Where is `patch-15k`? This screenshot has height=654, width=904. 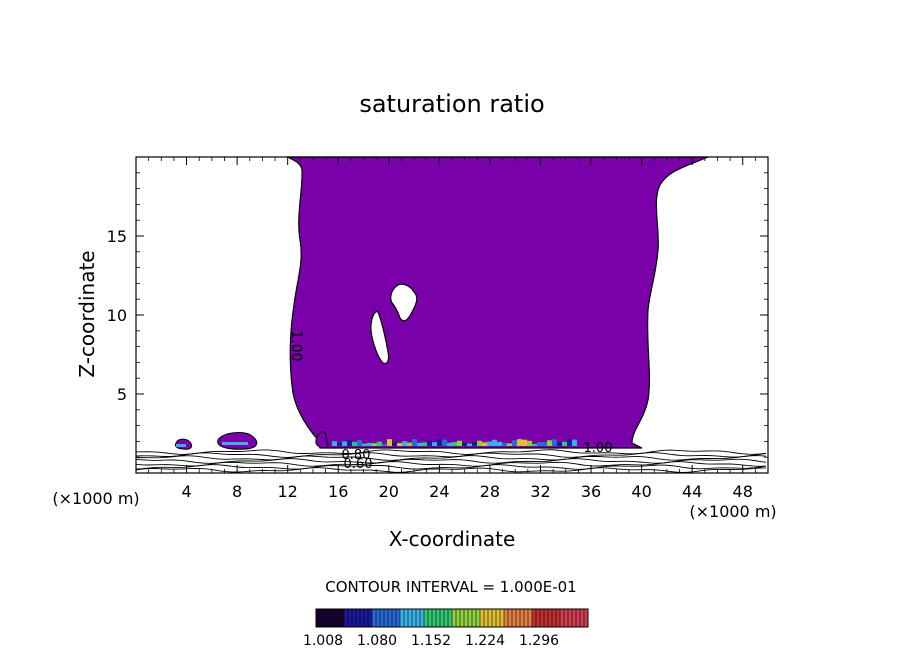
patch-15k is located at coordinates (322, 440).